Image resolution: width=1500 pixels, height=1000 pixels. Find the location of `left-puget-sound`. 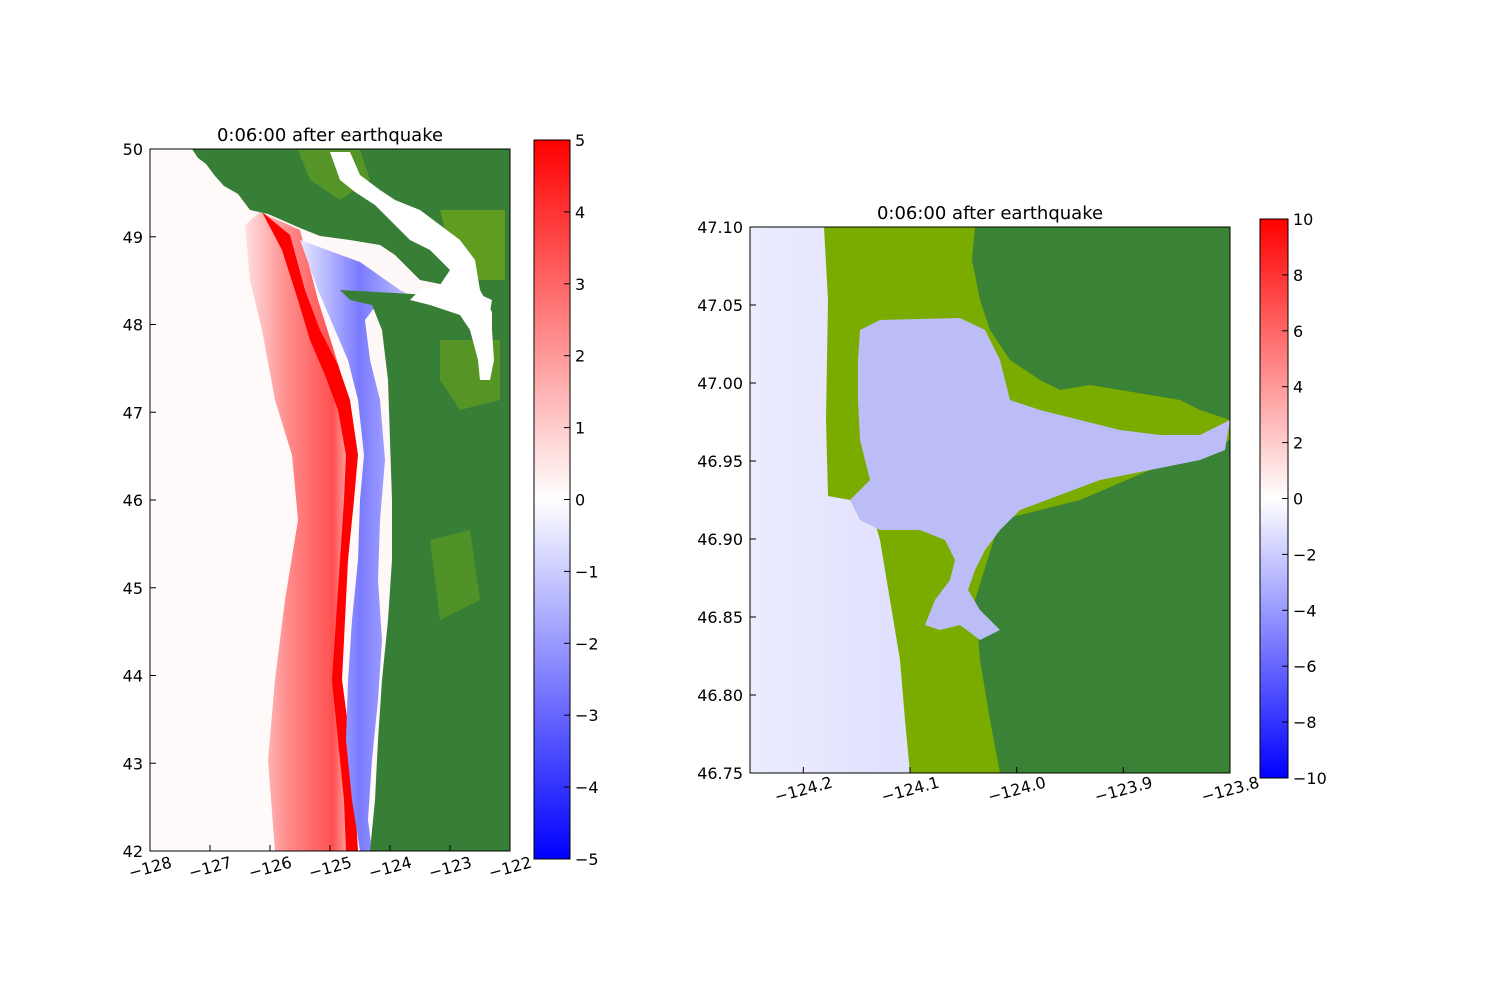

left-puget-sound is located at coordinates (412, 266).